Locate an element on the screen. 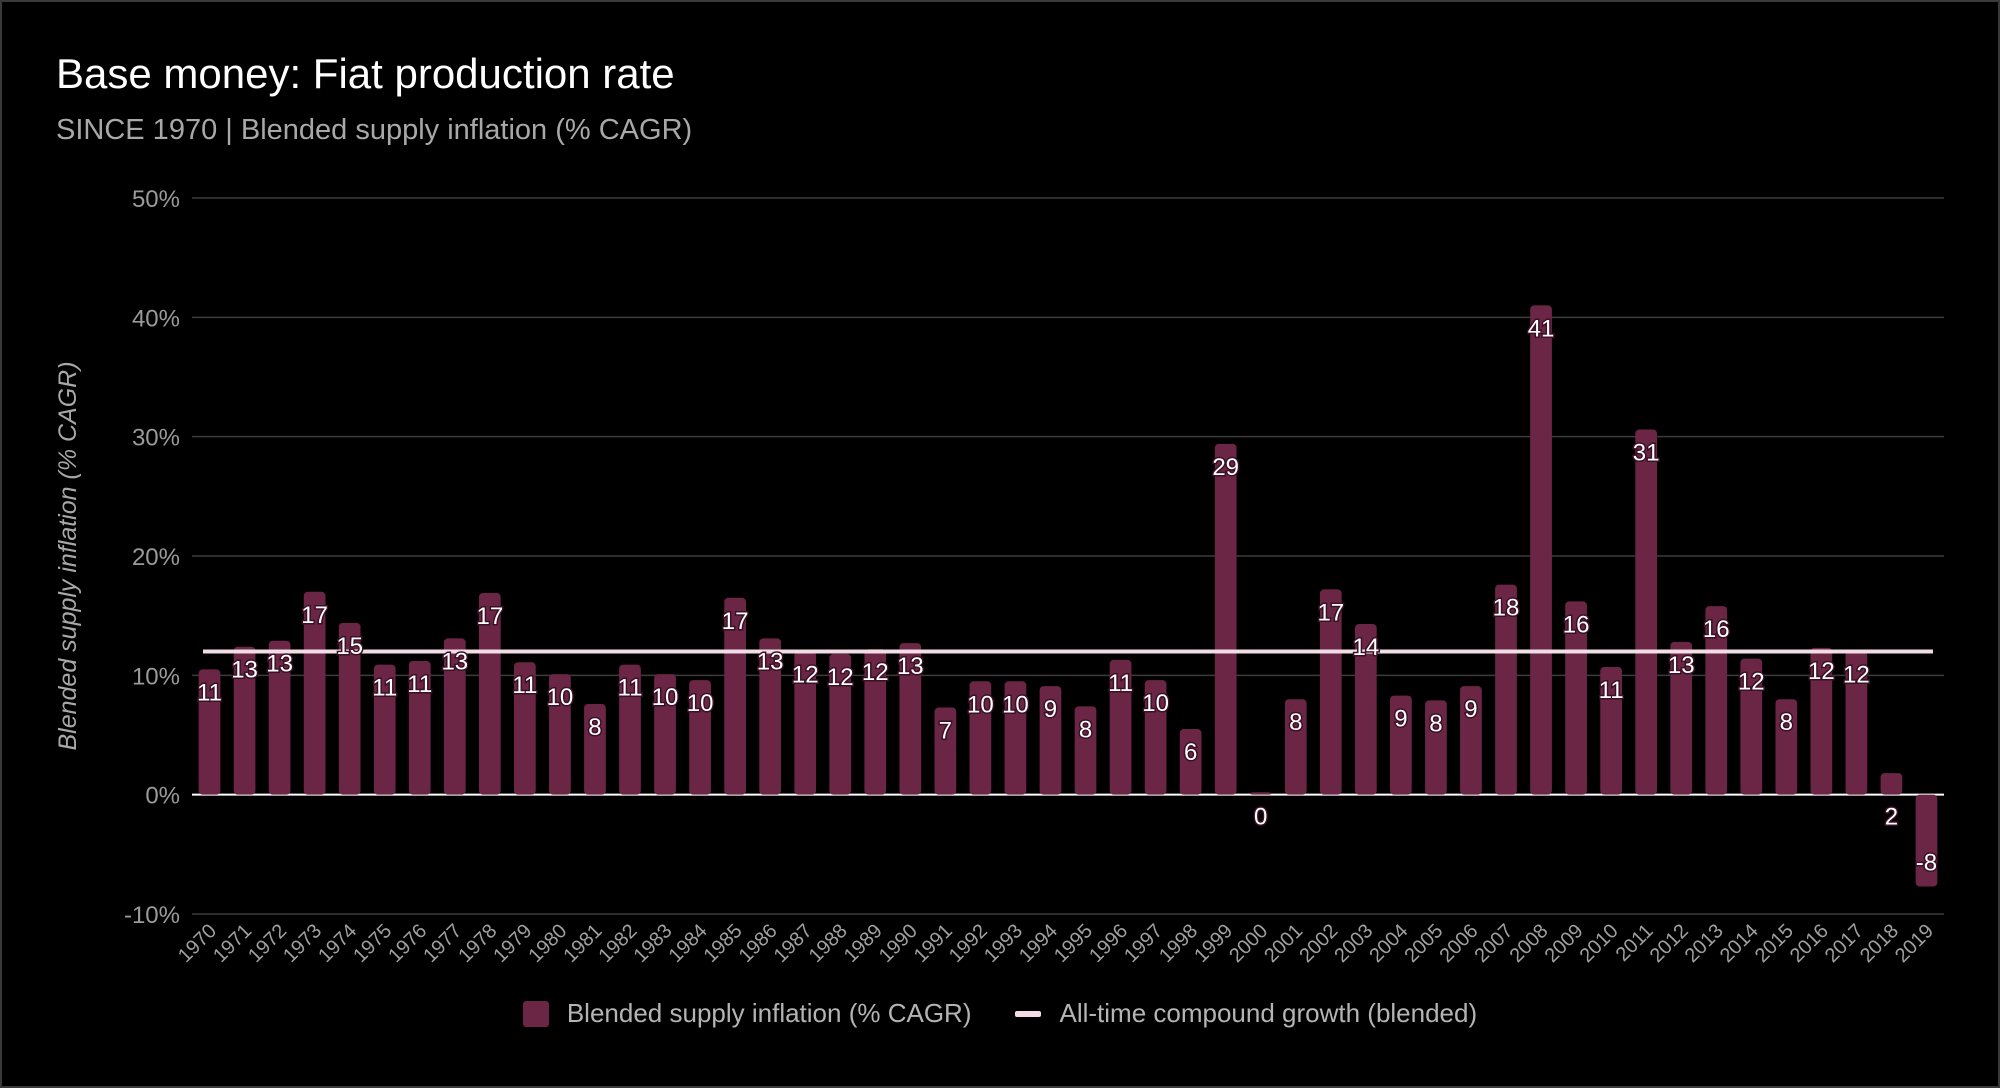  x-tick-label: 1980 is located at coordinates (547, 943).